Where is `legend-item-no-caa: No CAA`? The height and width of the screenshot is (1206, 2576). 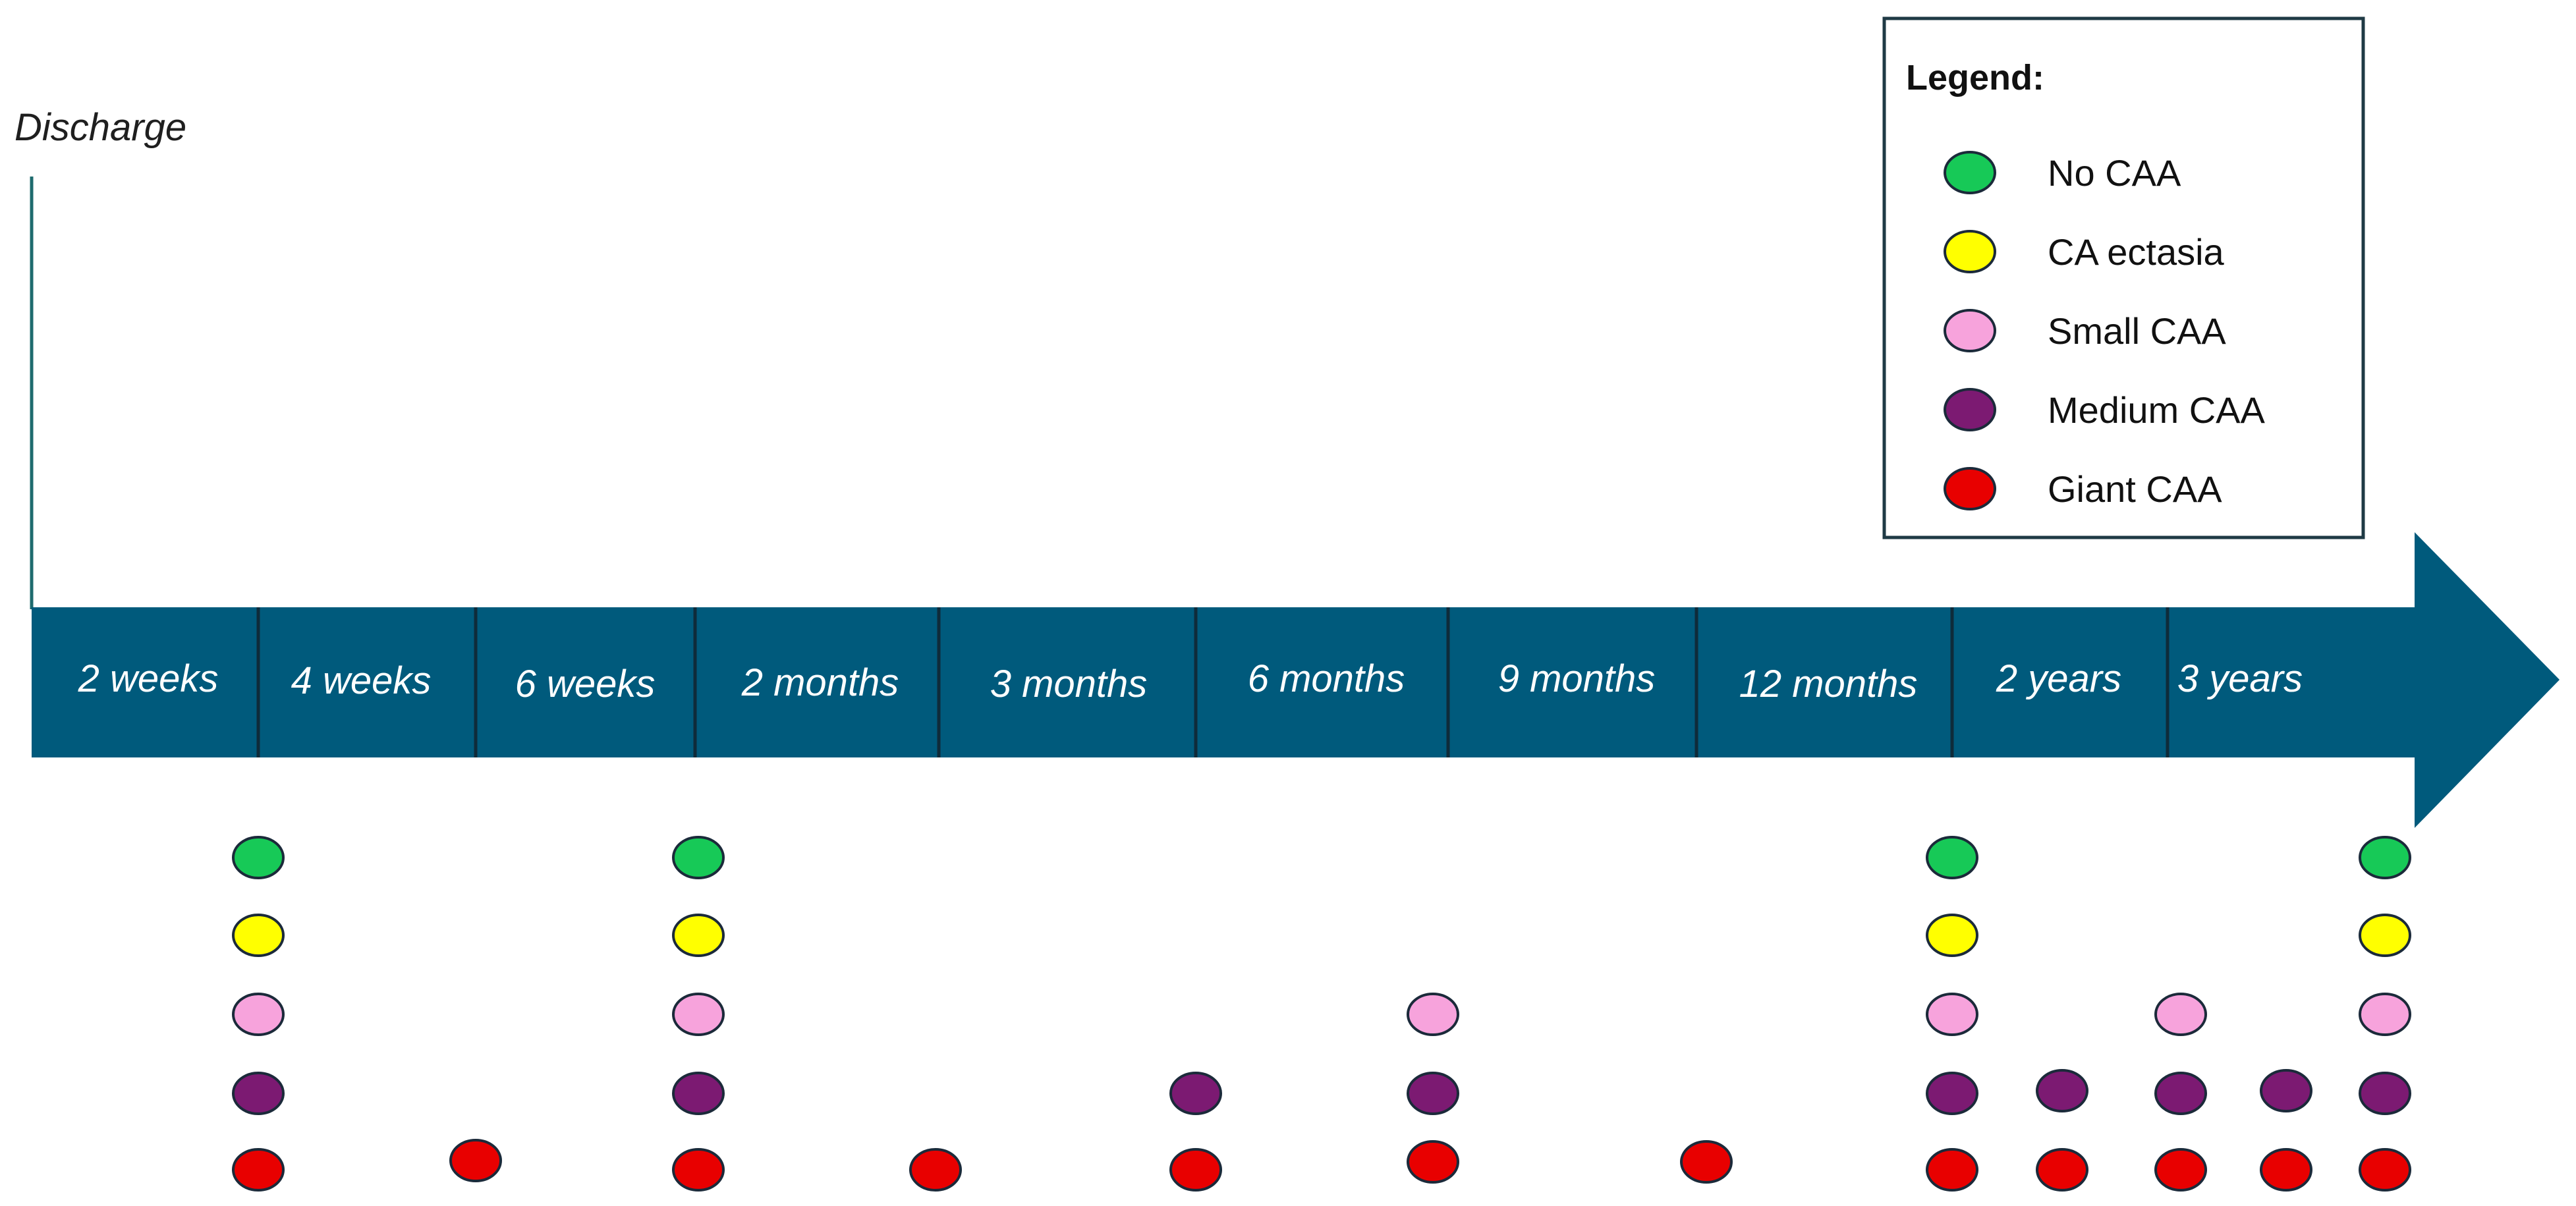 legend-item-no-caa: No CAA is located at coordinates (2062, 172).